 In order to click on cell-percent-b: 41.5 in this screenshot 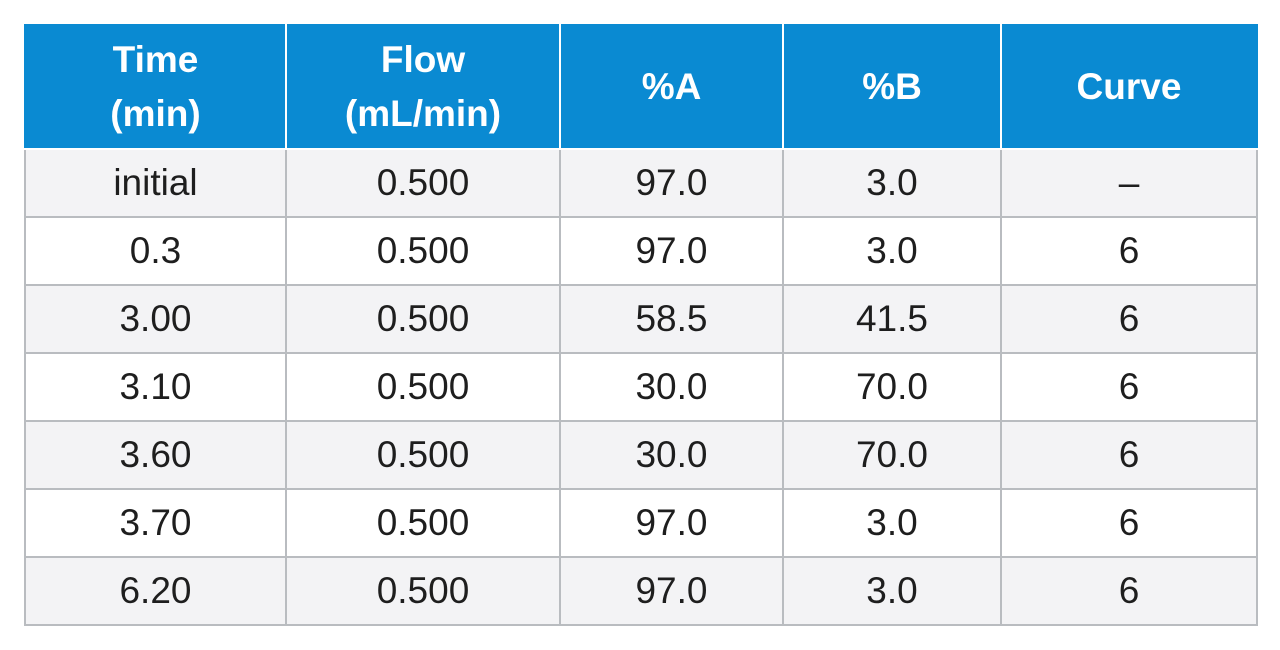, I will do `click(892, 319)`.